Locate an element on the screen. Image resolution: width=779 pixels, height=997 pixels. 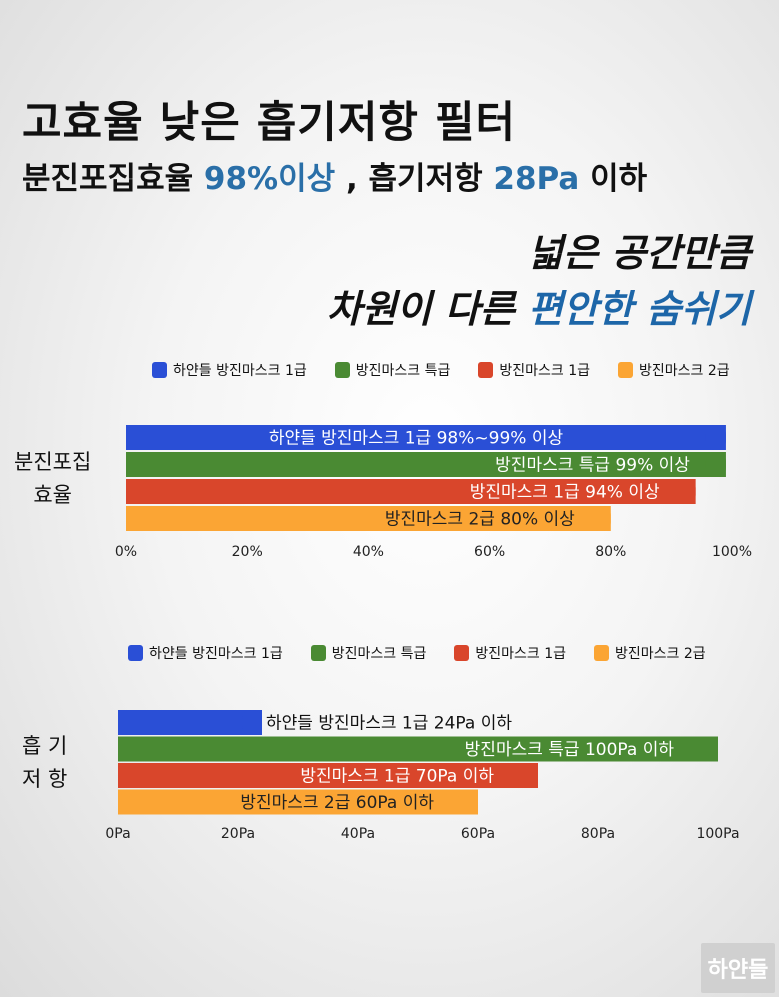
ylabel-line: 흡 기 is located at coordinates (45, 746).